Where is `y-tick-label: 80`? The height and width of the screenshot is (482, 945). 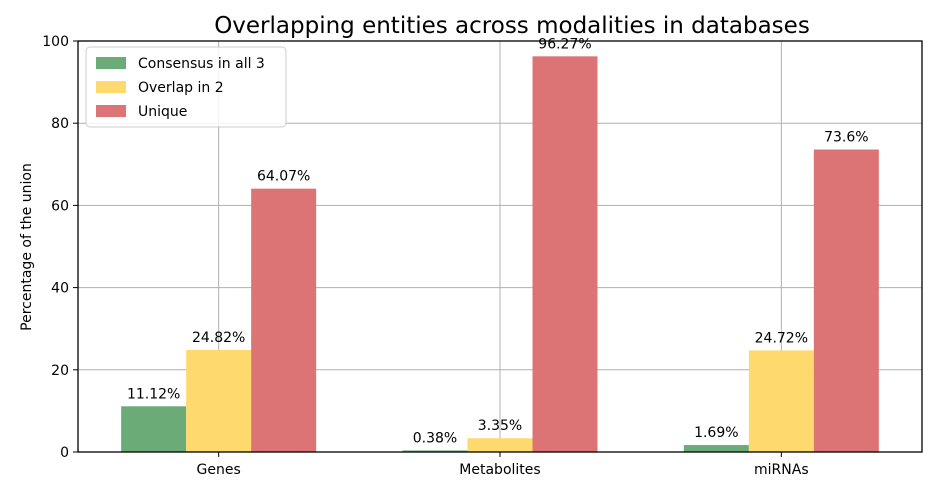 y-tick-label: 80 is located at coordinates (60, 124).